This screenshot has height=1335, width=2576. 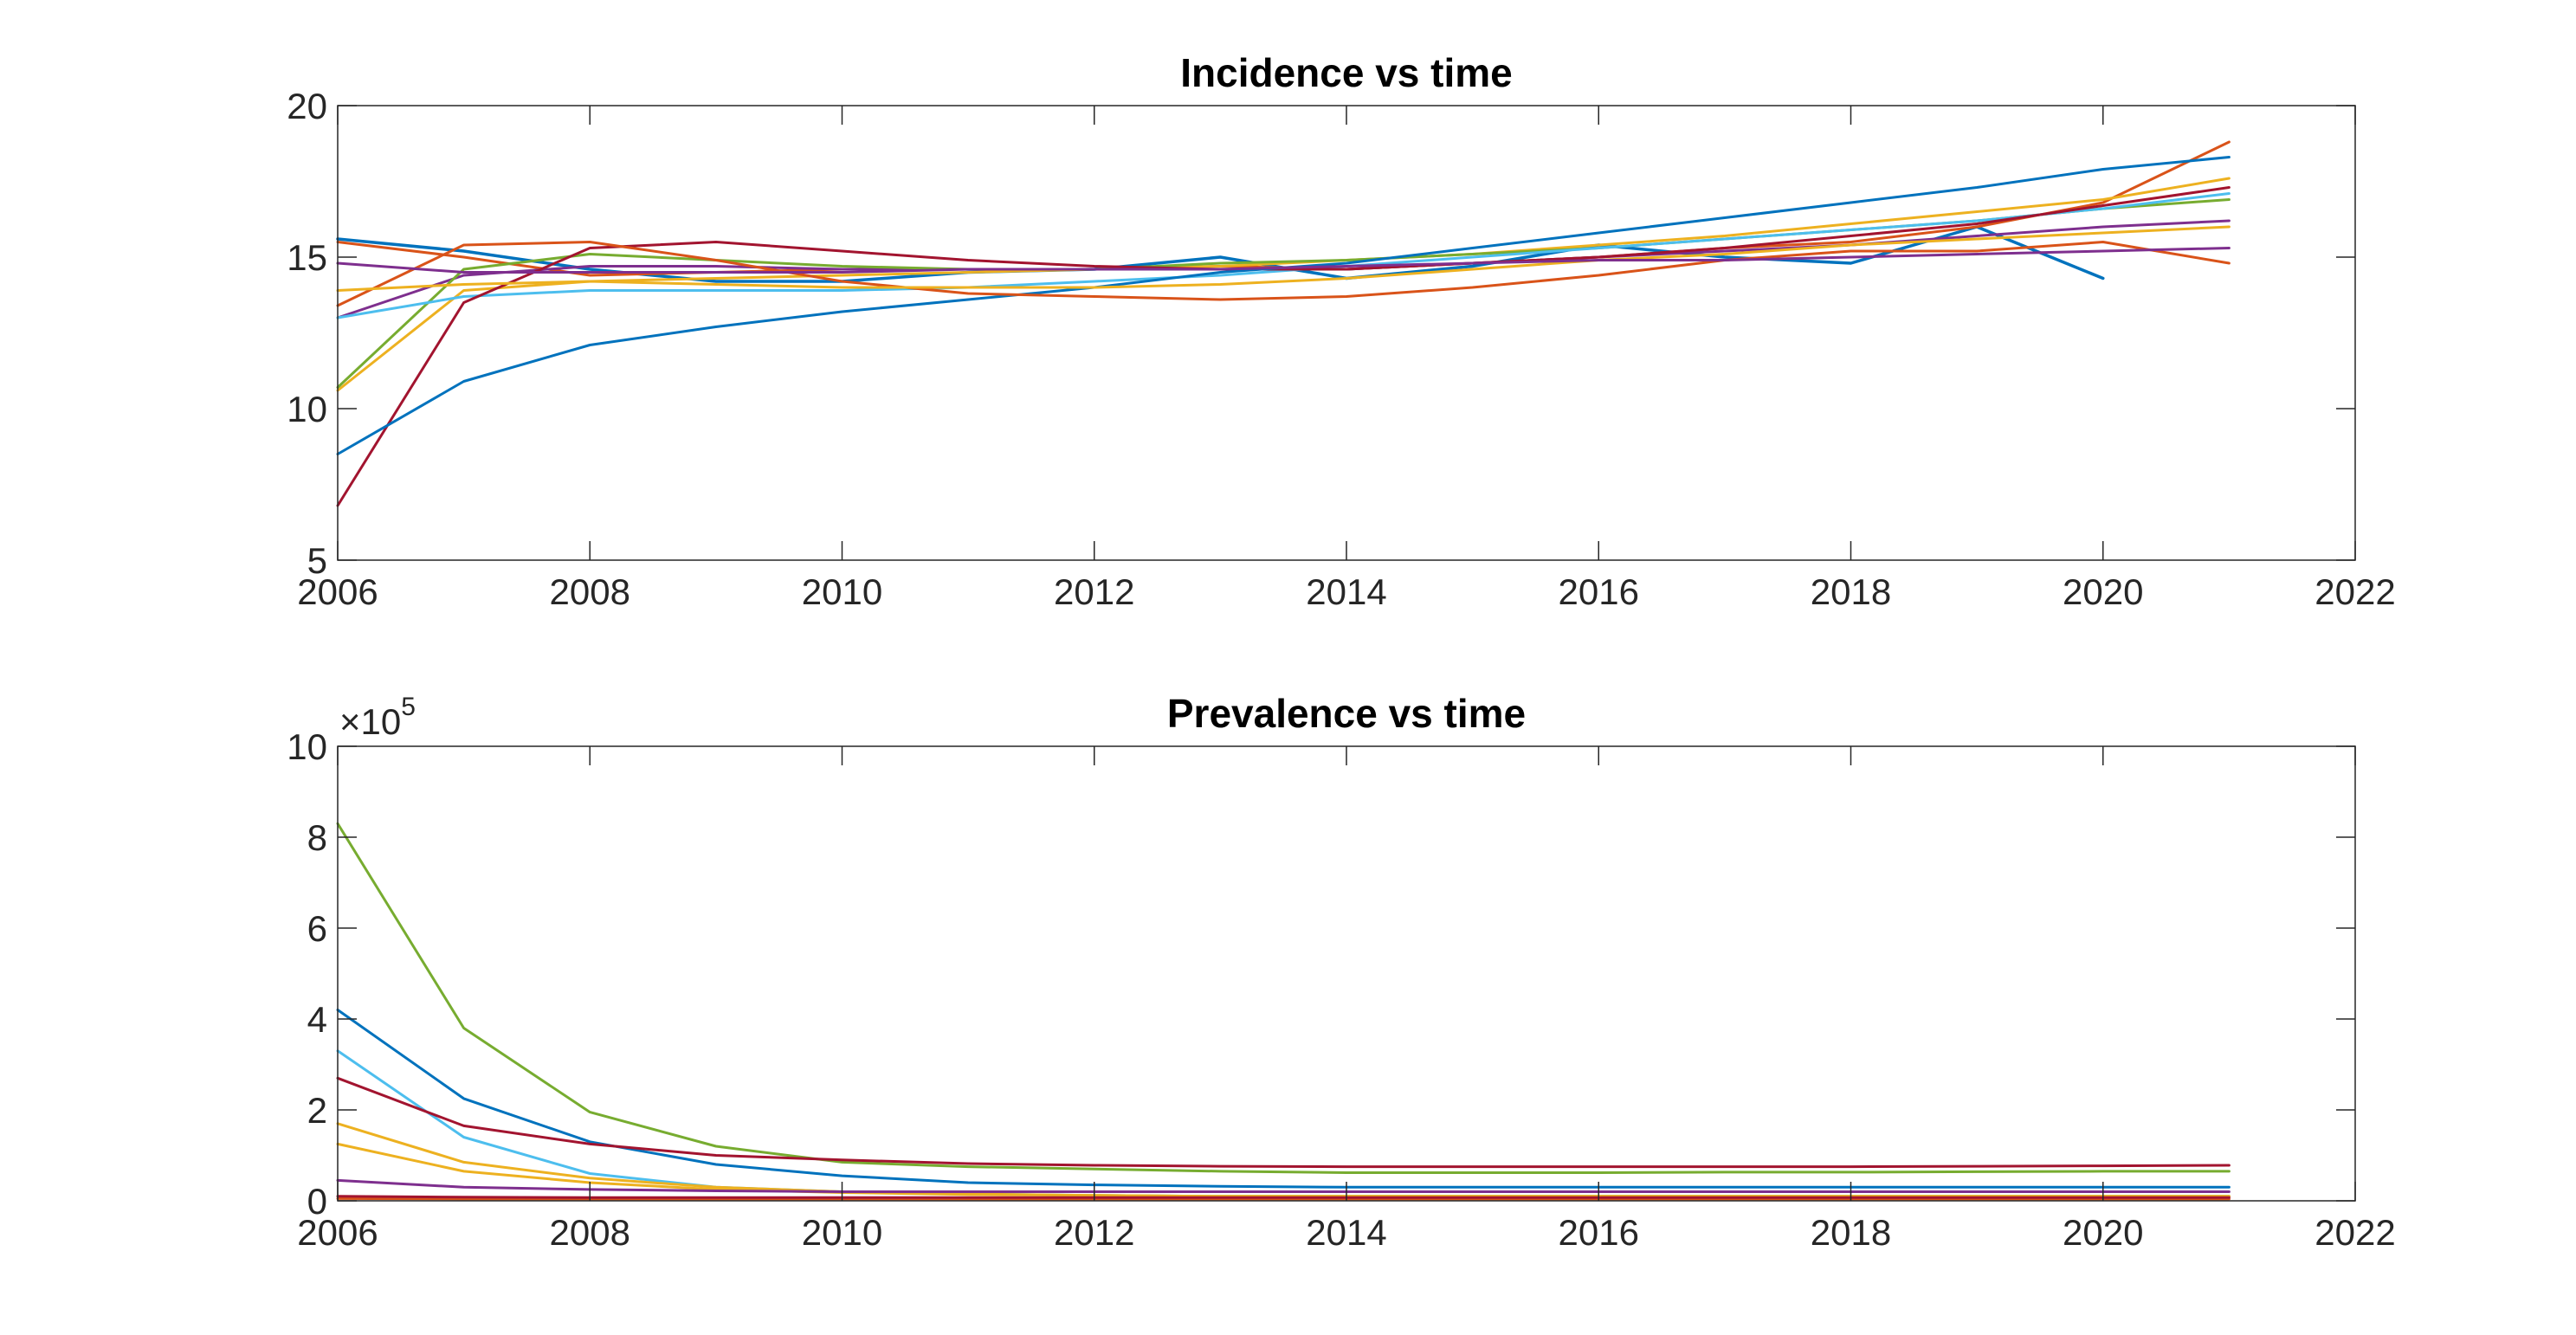 I want to click on prevalence-x-tick-label: 2008, so click(x=590, y=1233).